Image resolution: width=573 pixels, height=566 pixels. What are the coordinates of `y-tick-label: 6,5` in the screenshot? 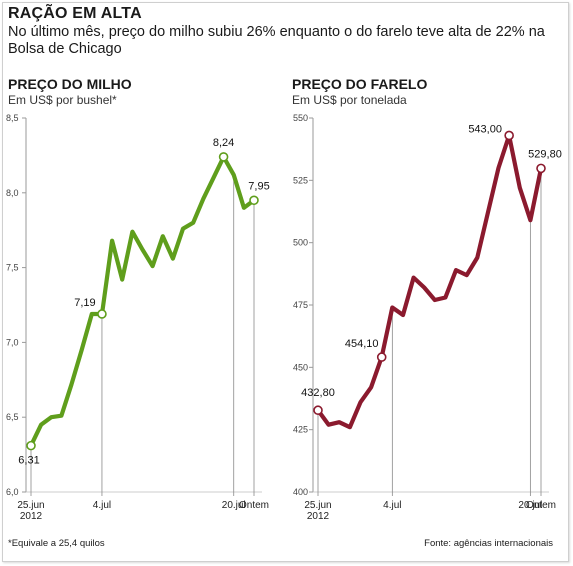 It's located at (12, 417).